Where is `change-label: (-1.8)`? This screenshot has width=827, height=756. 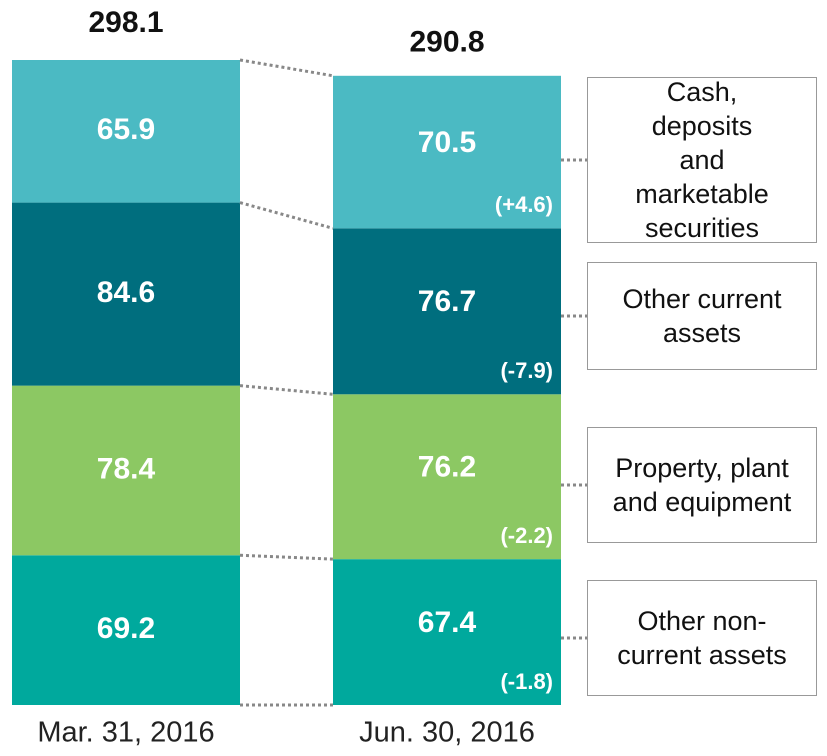
change-label: (-1.8) is located at coordinates (526, 681).